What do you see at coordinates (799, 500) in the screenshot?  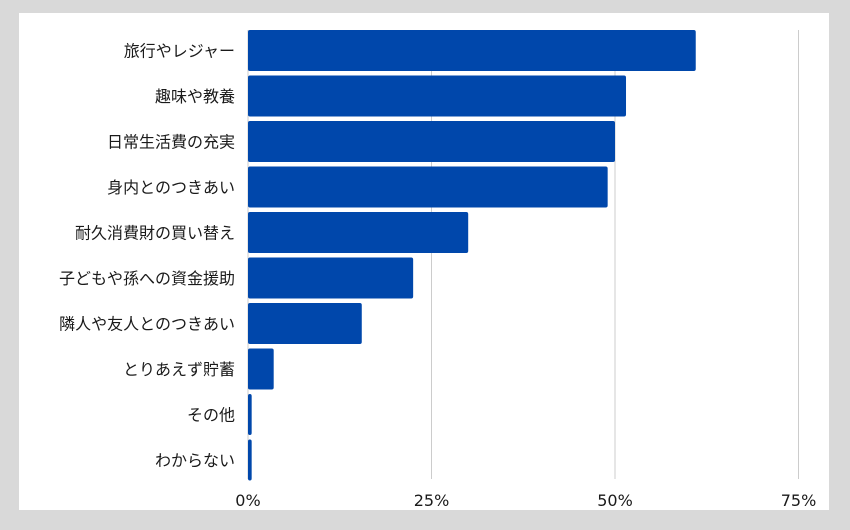 I see `x-tick-label: 75%` at bounding box center [799, 500].